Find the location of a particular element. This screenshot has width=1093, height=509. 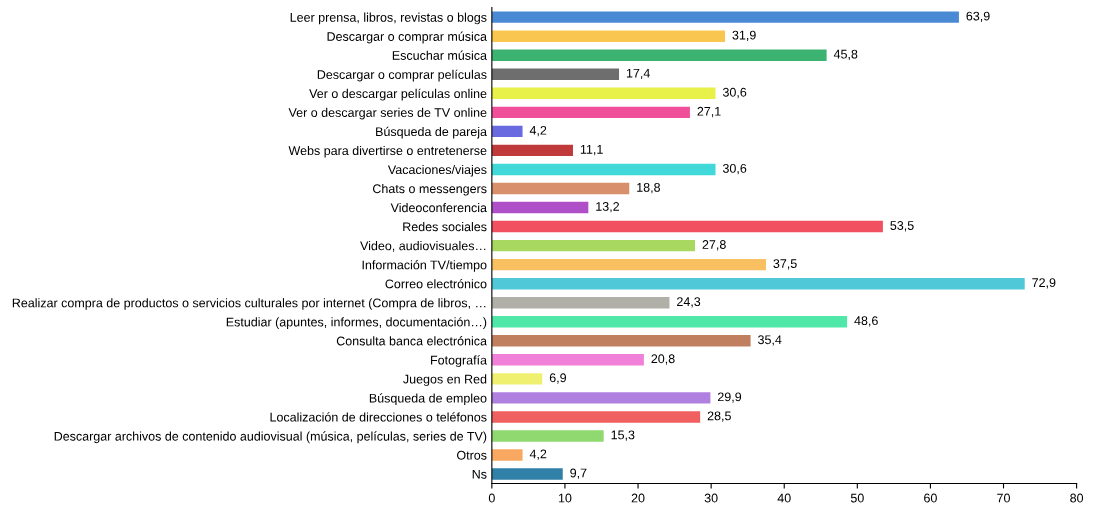

y-tick-label: Juegos en Red is located at coordinates (445, 380).